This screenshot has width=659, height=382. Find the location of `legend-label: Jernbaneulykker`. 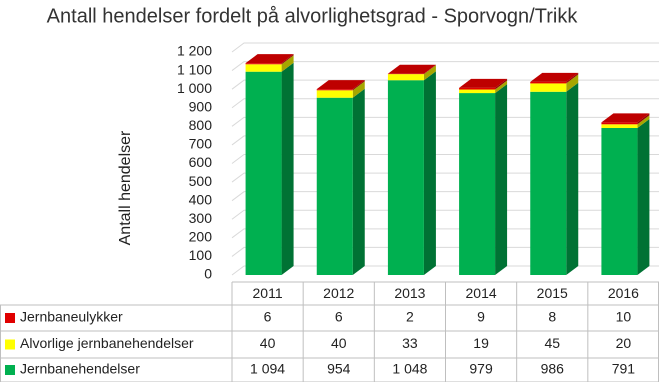

legend-label: Jernbaneulykker is located at coordinates (71, 317).